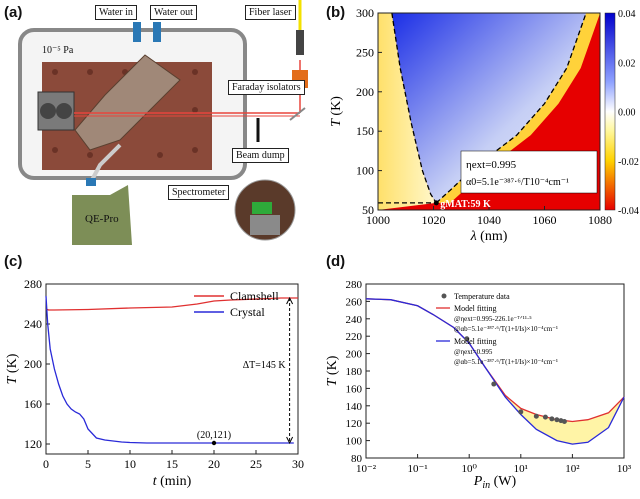 This screenshot has height=499, width=640. What do you see at coordinates (300, 42) in the screenshot?
I see `fiber-laser-head` at bounding box center [300, 42].